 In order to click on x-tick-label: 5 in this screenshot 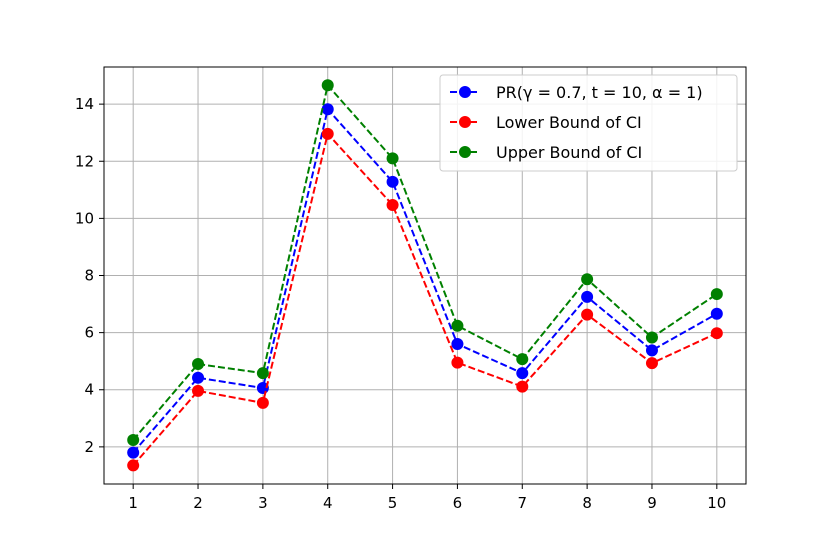, I will do `click(393, 503)`.